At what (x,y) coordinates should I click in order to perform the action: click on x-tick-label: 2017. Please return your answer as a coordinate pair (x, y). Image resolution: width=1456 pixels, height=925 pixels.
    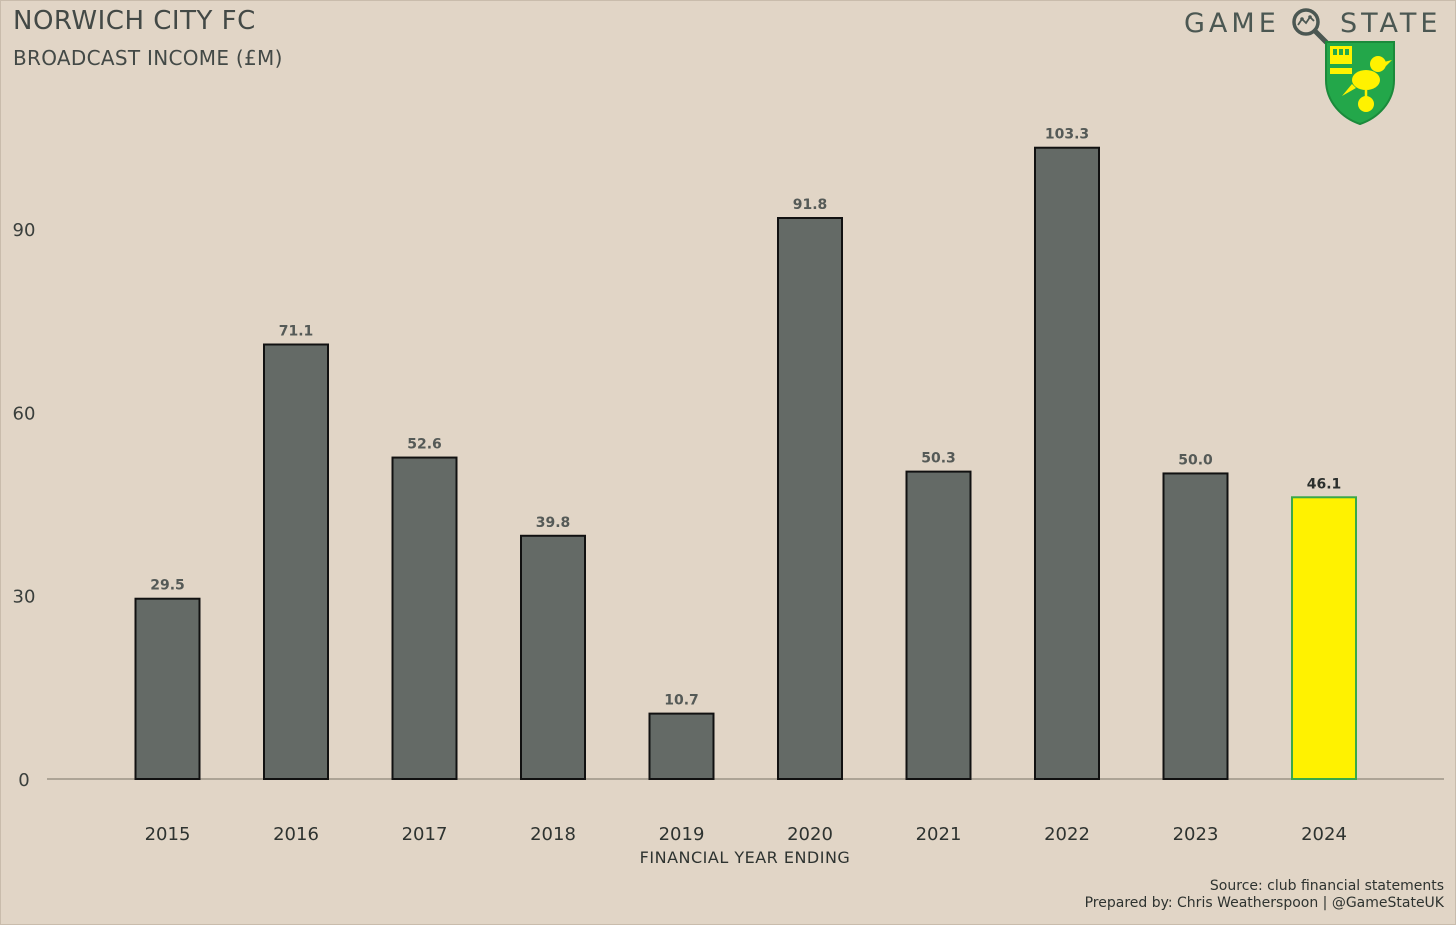
    Looking at the image, I should click on (425, 834).